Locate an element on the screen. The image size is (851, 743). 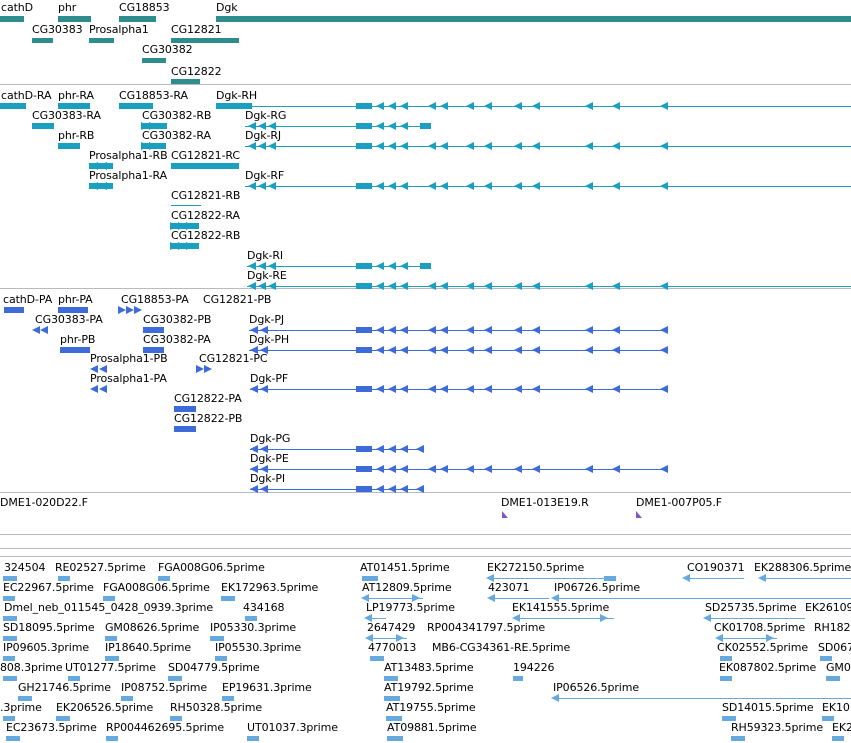
feature-label: cathD is located at coordinates (17, 7).